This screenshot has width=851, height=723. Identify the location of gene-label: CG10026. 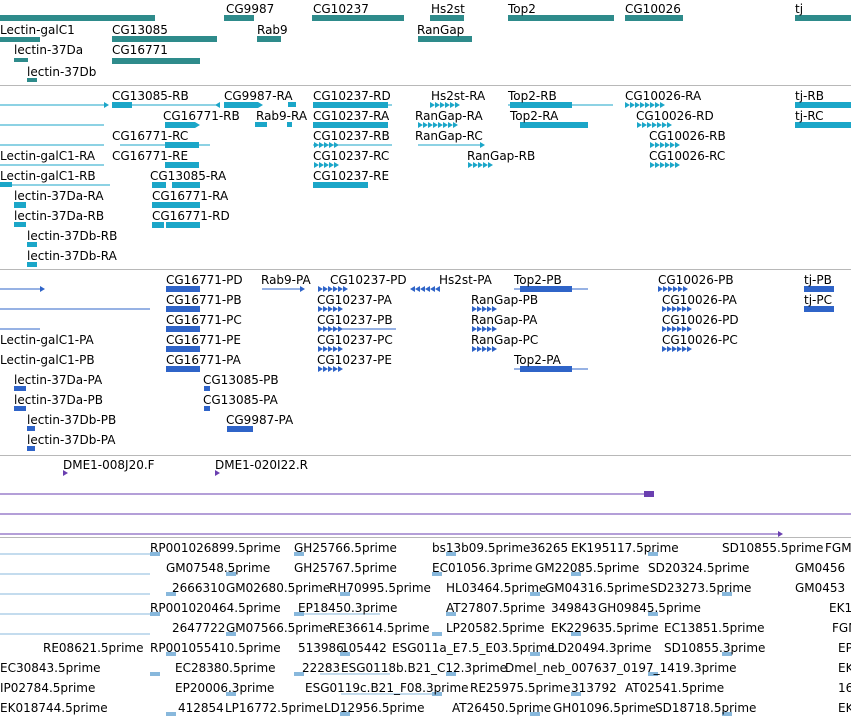
(653, 9).